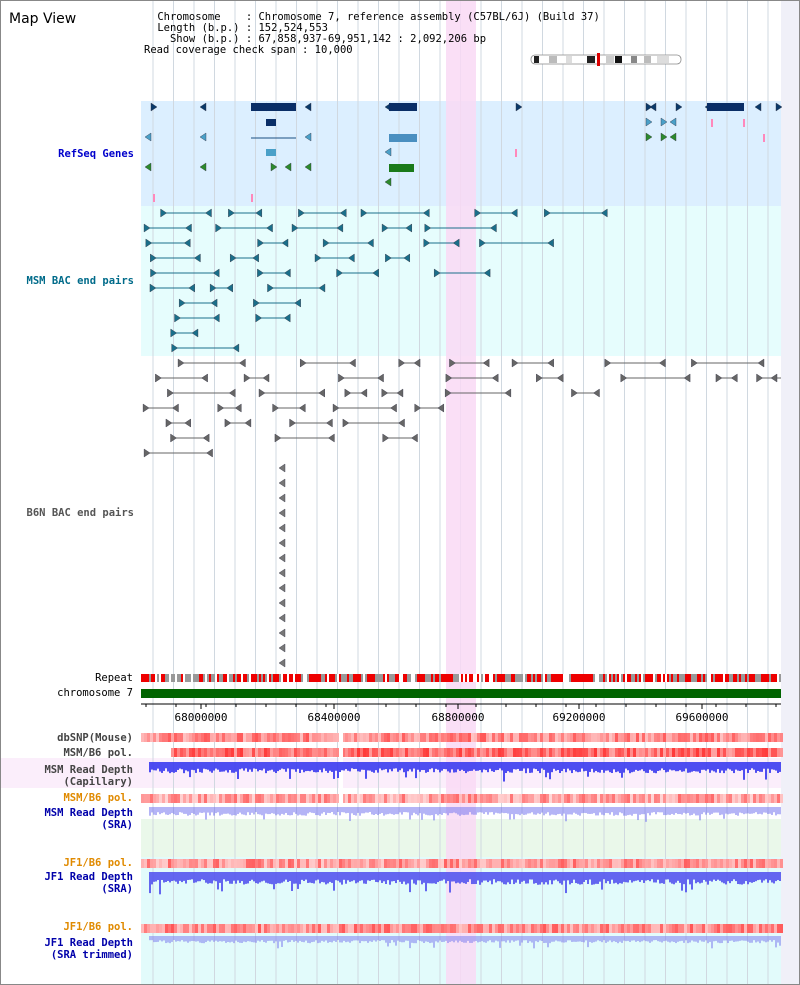 This screenshot has height=985, width=800. Describe the element at coordinates (98, 798) in the screenshot. I see `track-label-msm-b6-pol-2: MSM/B6 pol.` at that location.